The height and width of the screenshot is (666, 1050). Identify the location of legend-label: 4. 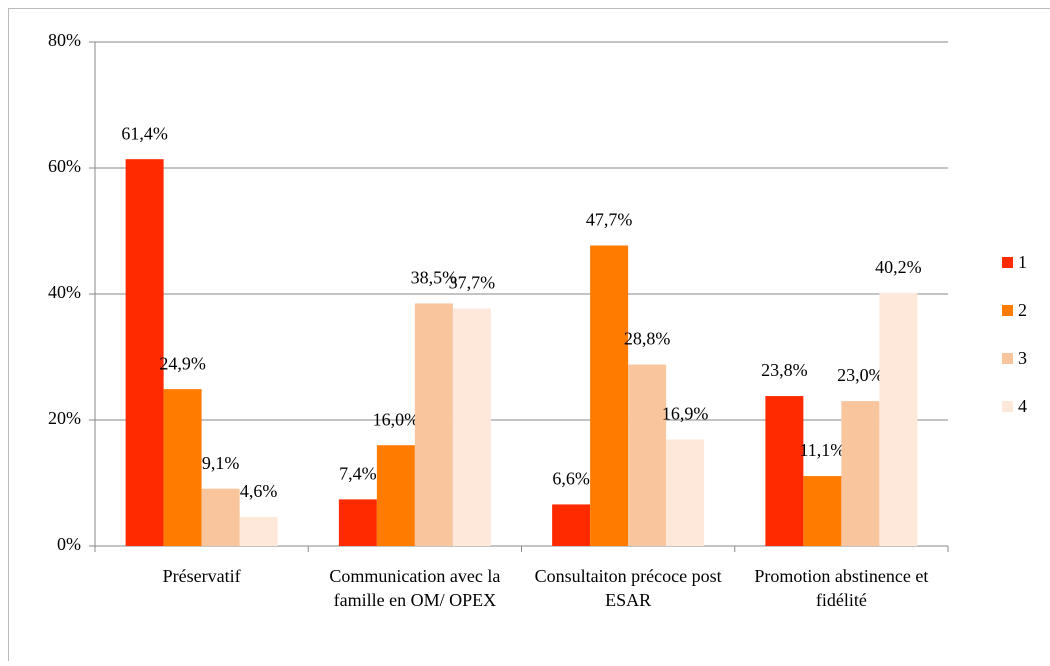
(1022, 406).